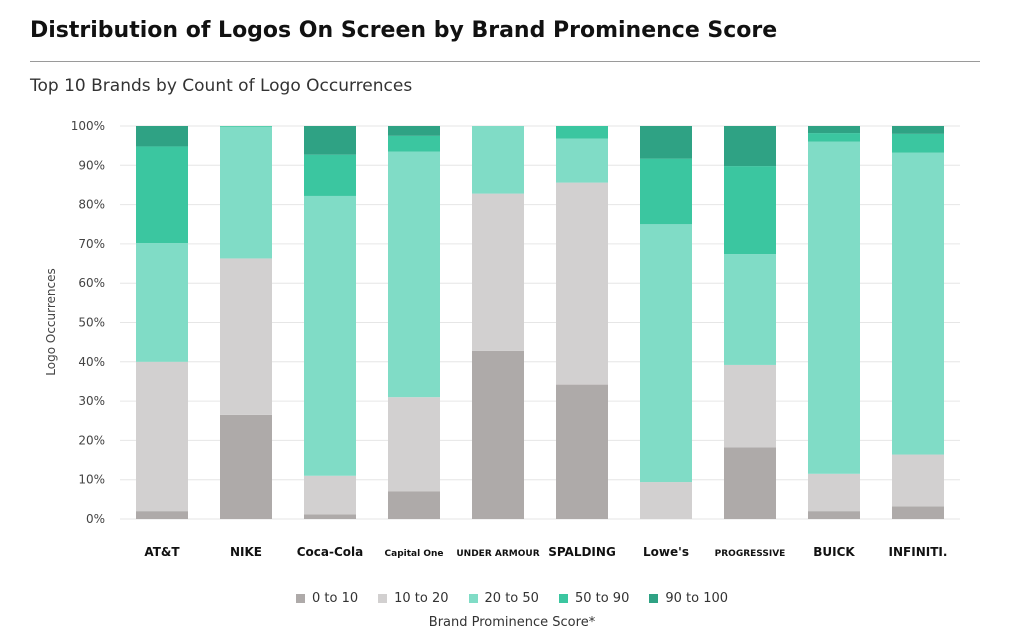 The image size is (1024, 639). I want to click on category-label-capital-one: Capital One, so click(414, 554).